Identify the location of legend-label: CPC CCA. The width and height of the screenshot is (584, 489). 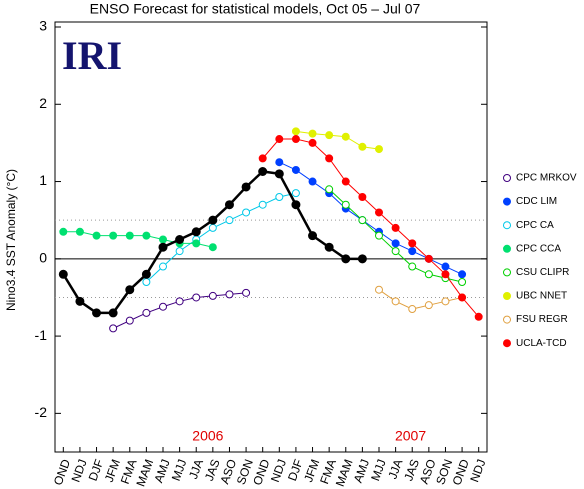
(538, 248).